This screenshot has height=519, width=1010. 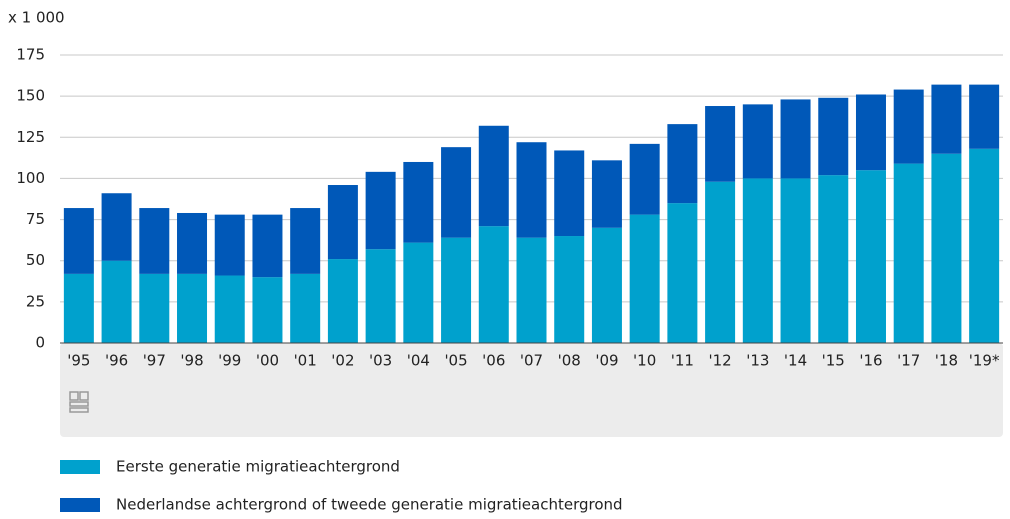 What do you see at coordinates (40, 343) in the screenshot?
I see `y-tick-label: 0` at bounding box center [40, 343].